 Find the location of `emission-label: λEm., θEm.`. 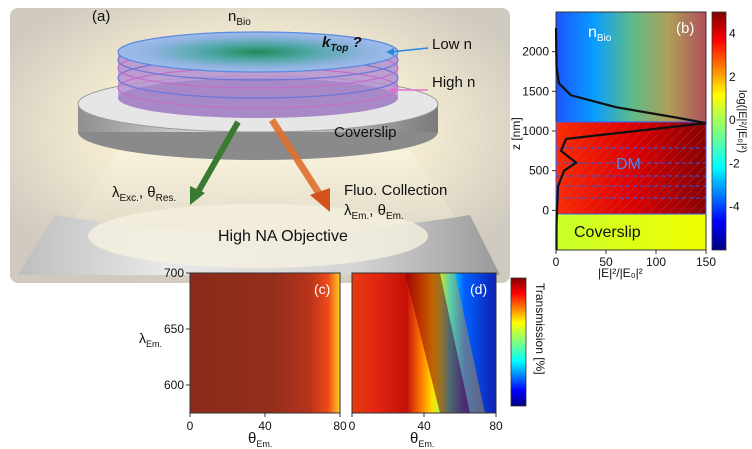

emission-label: λEm., θEm. is located at coordinates (374, 212).